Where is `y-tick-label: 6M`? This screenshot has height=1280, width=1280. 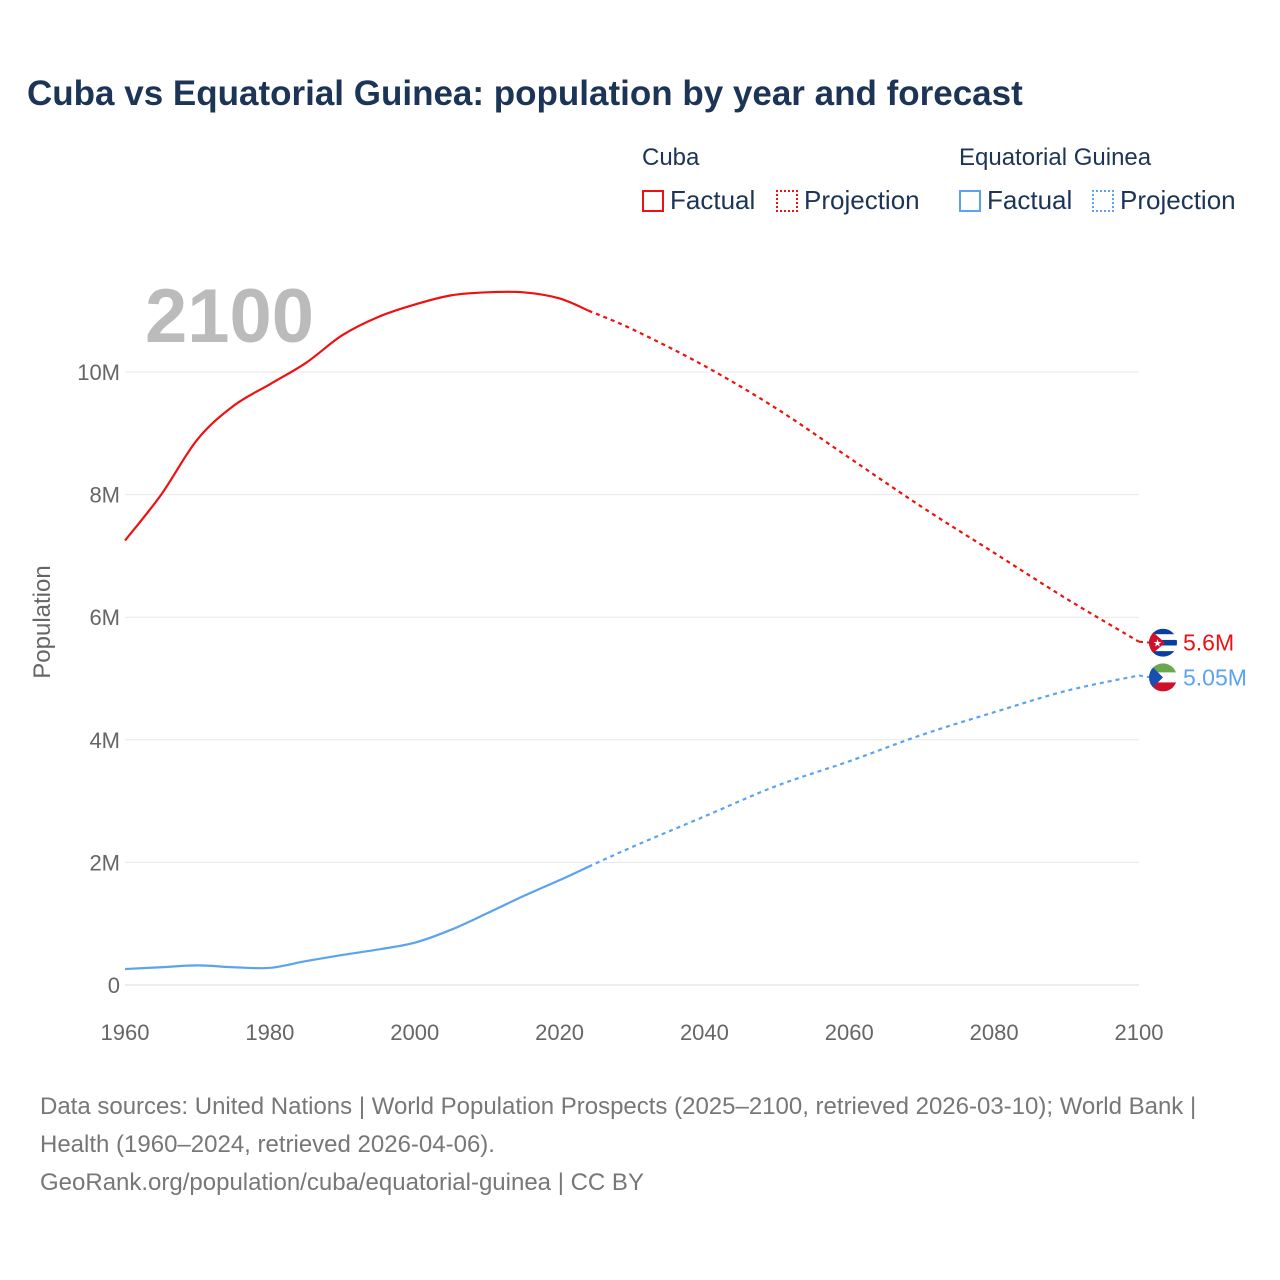 y-tick-label: 6M is located at coordinates (104, 617).